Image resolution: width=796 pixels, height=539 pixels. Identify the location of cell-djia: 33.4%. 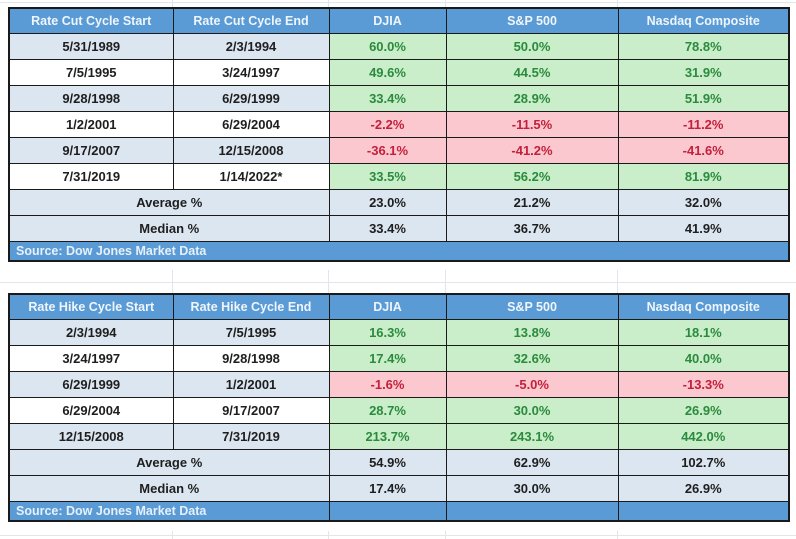
(387, 98).